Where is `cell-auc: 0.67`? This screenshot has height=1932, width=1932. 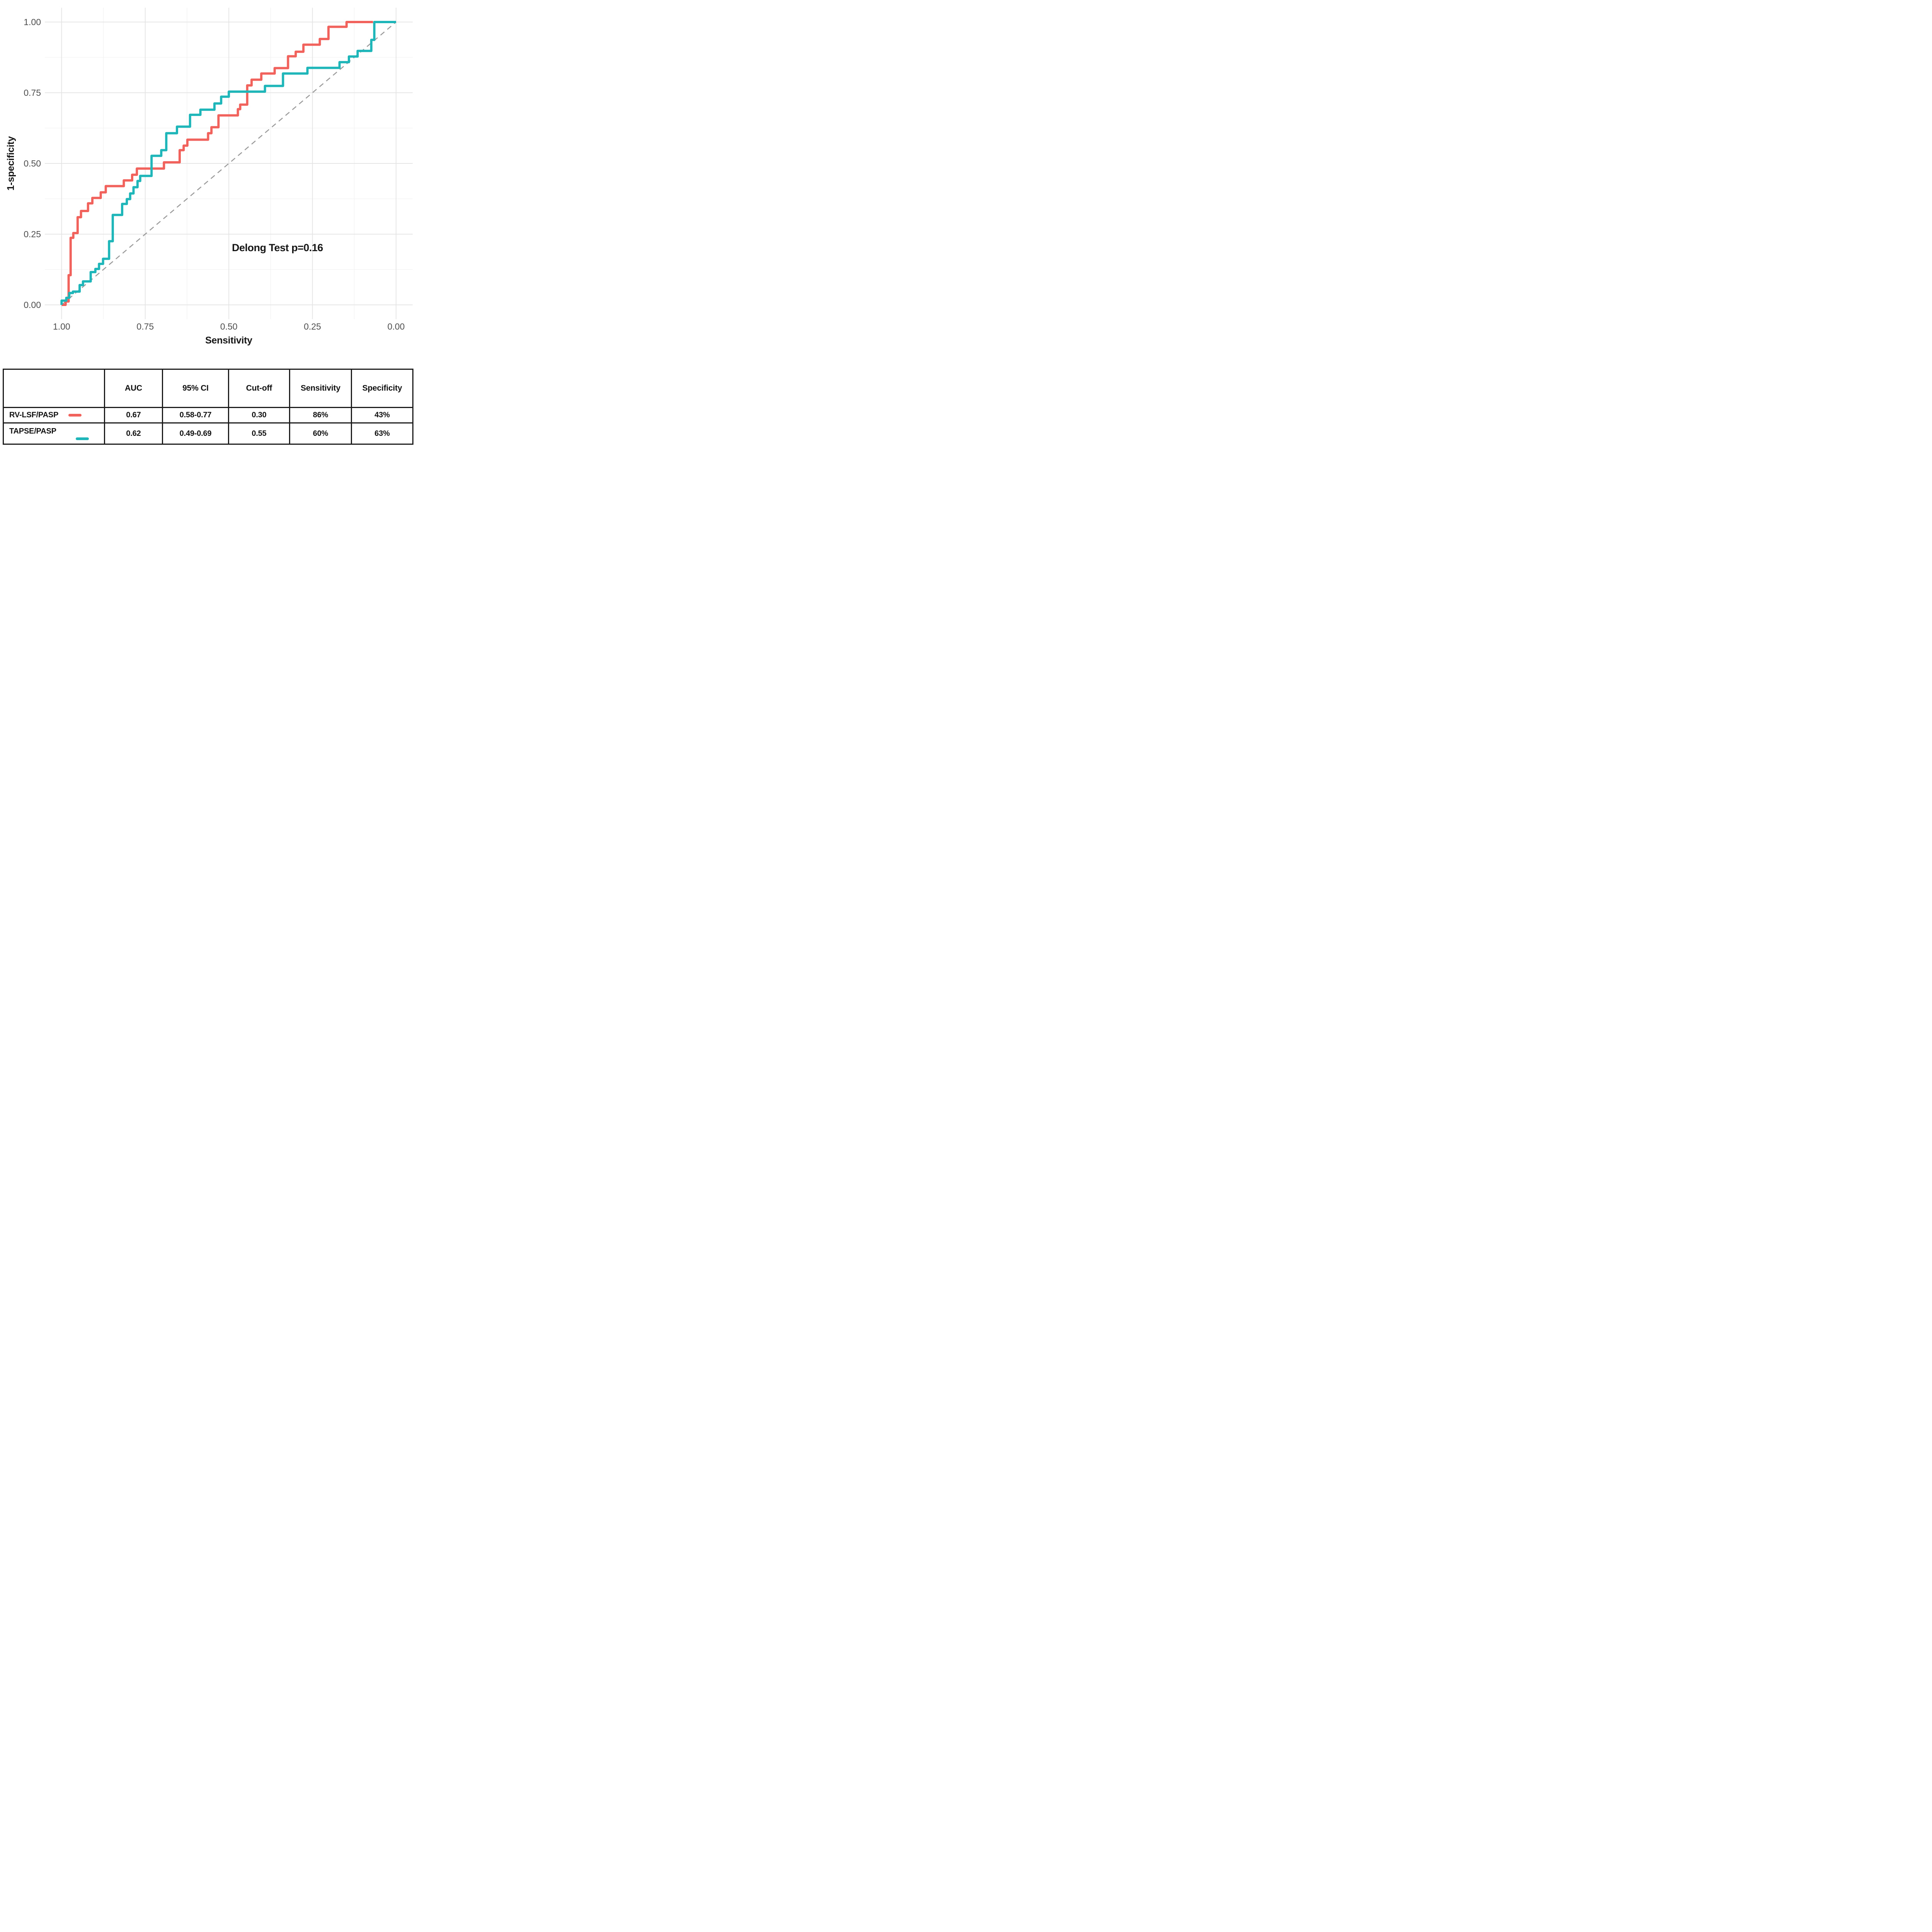 cell-auc: 0.67 is located at coordinates (134, 415).